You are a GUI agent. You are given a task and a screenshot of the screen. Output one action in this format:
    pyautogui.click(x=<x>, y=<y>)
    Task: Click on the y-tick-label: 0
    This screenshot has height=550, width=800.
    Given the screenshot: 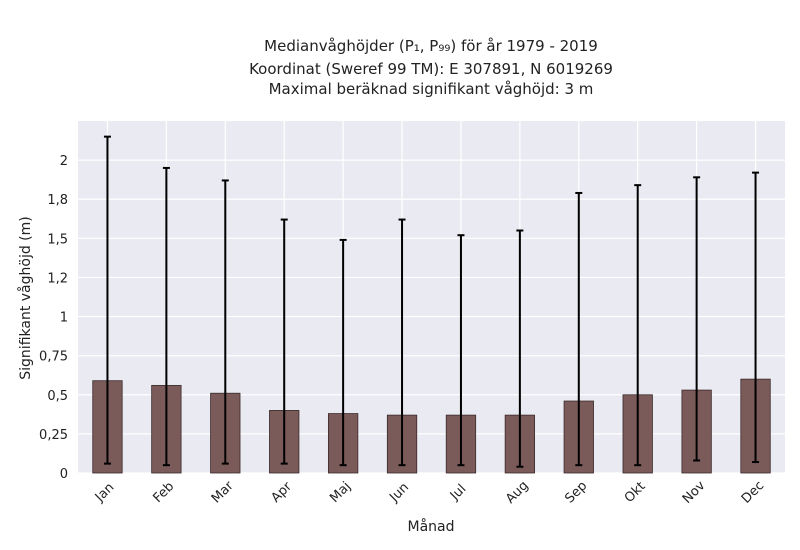 What is the action you would take?
    pyautogui.click(x=64, y=474)
    